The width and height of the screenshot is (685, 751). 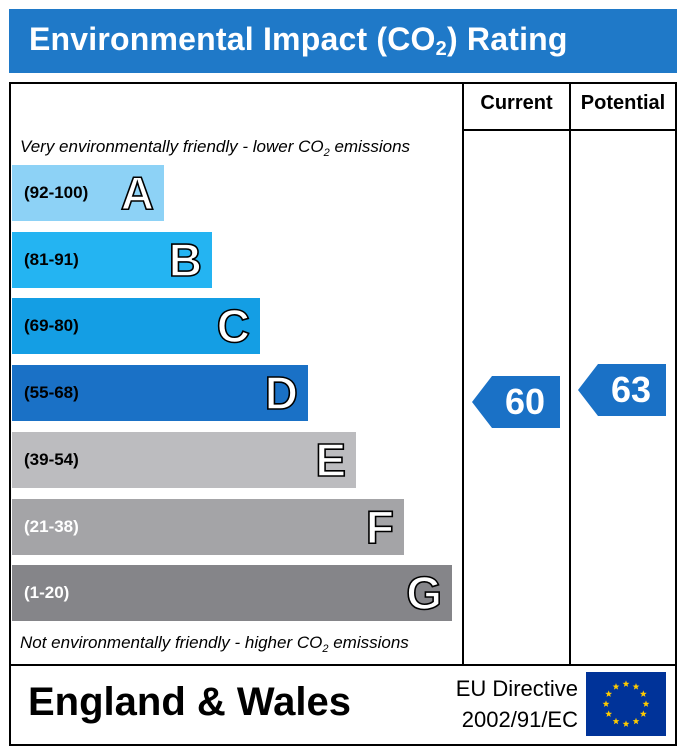 What do you see at coordinates (516, 103) in the screenshot?
I see `column-header-current: Current` at bounding box center [516, 103].